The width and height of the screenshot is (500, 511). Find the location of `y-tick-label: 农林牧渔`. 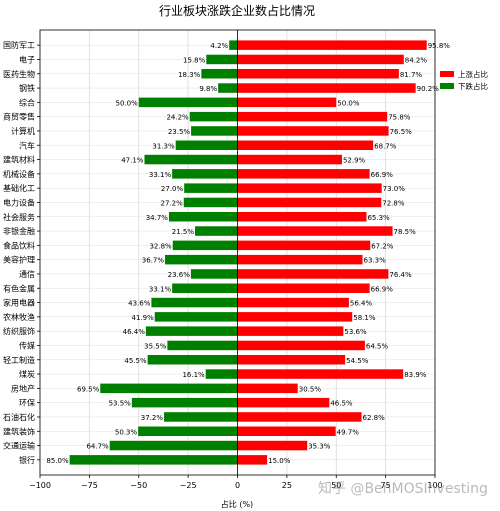

y-tick-label: 农林牧渔 is located at coordinates (19, 317).